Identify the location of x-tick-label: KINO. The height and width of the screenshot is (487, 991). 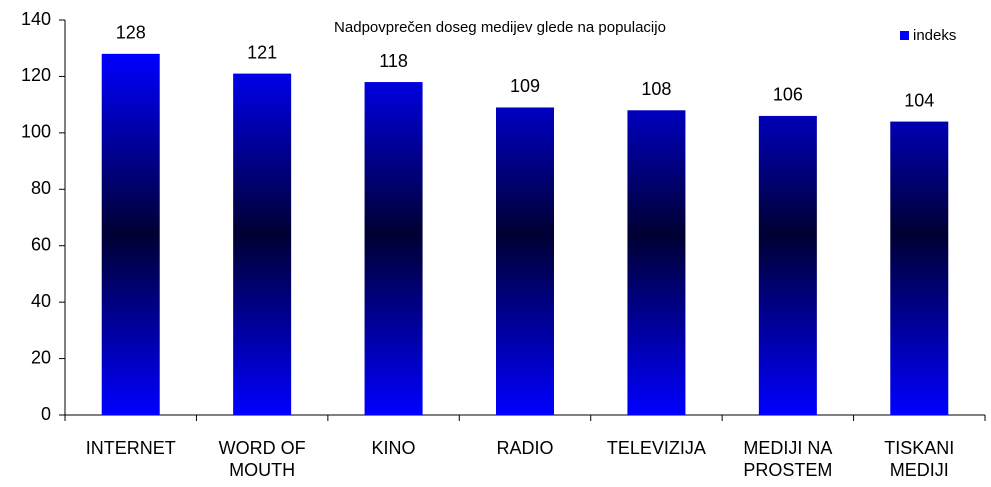
(393, 448).